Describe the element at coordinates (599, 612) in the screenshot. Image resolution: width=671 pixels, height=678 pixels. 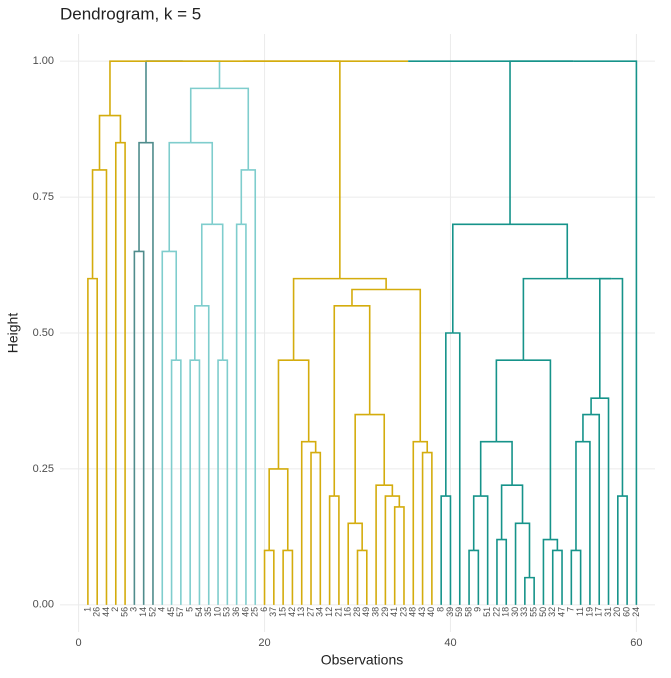
I see `leaf-label: 17` at that location.